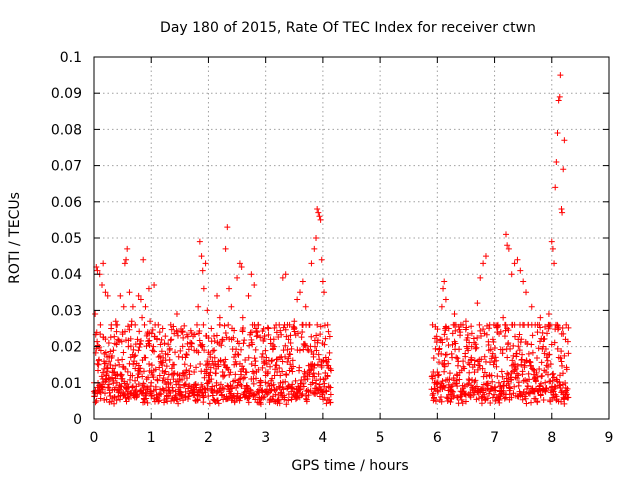 The width and height of the screenshot is (640, 480). I want to click on x-tick-label: 0, so click(94, 438).